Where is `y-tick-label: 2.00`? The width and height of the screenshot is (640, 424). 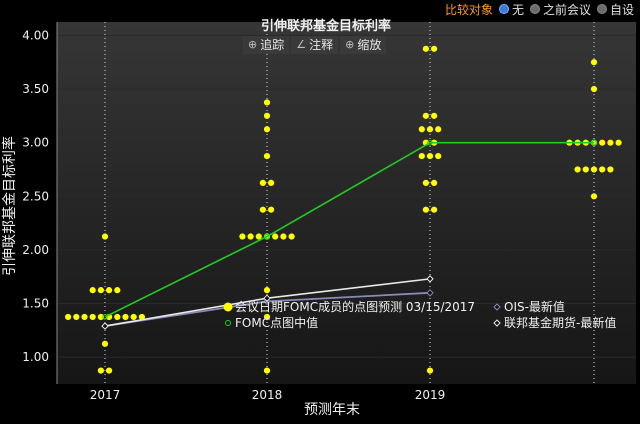 y-tick-label: 2.00 is located at coordinates (35, 250).